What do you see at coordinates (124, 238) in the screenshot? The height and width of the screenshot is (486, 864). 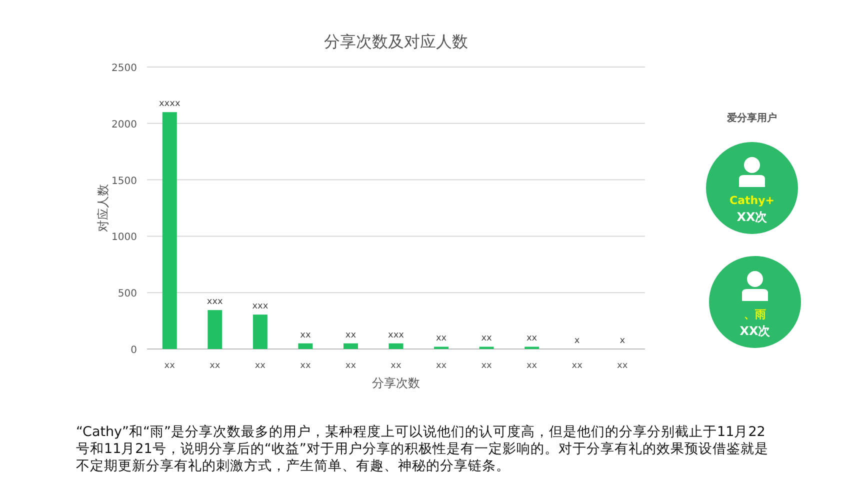 I see `y-tick-label: 1000` at bounding box center [124, 238].